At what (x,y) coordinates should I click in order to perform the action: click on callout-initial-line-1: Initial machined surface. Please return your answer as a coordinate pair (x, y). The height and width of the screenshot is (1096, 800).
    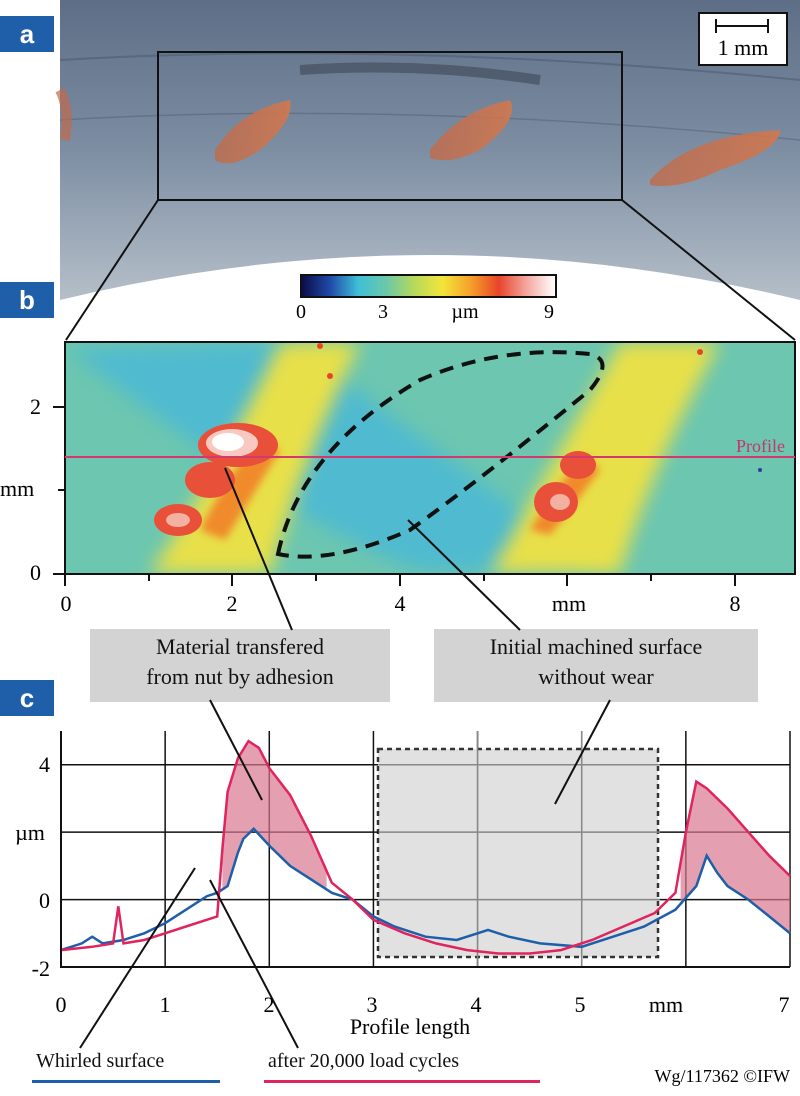
    Looking at the image, I should click on (596, 646).